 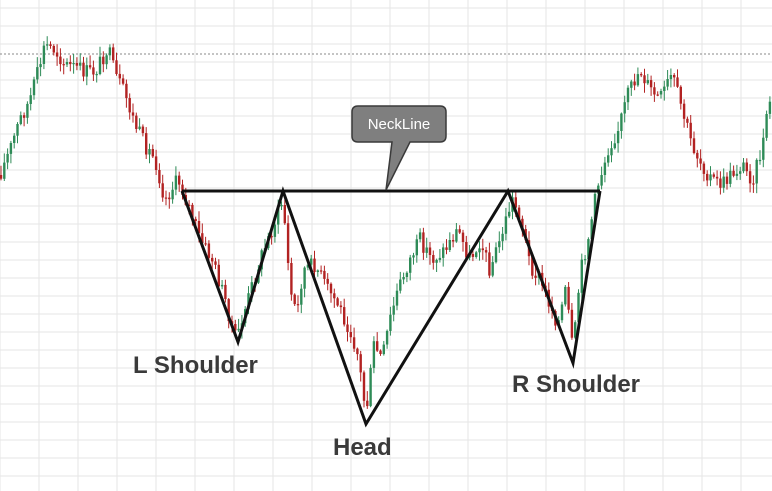 I want to click on neckline-label: NeckLine, so click(x=399, y=124).